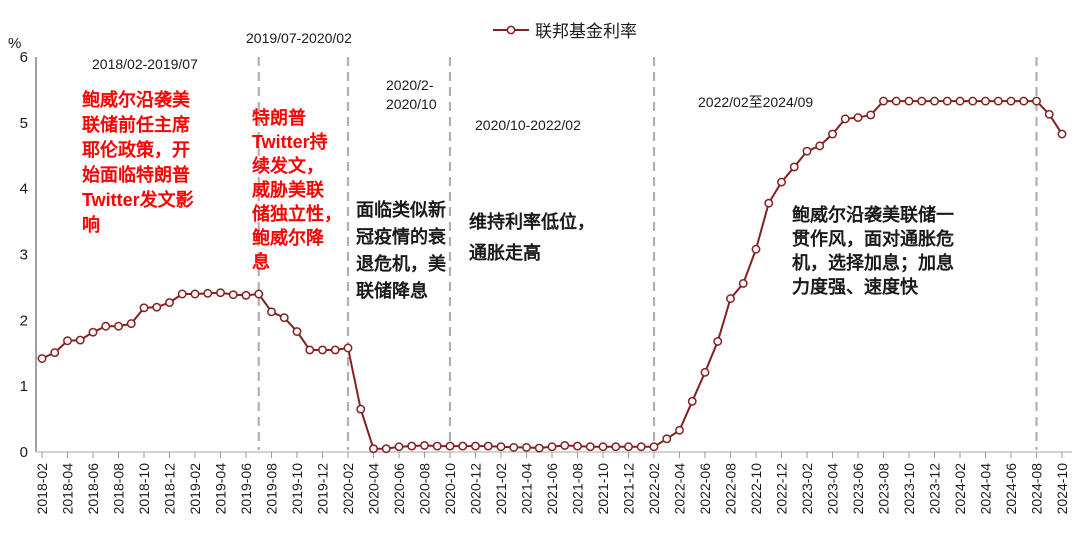 Image resolution: width=1090 pixels, height=540 pixels. What do you see at coordinates (374, 489) in the screenshot?
I see `x-tick-label: 2020-04` at bounding box center [374, 489].